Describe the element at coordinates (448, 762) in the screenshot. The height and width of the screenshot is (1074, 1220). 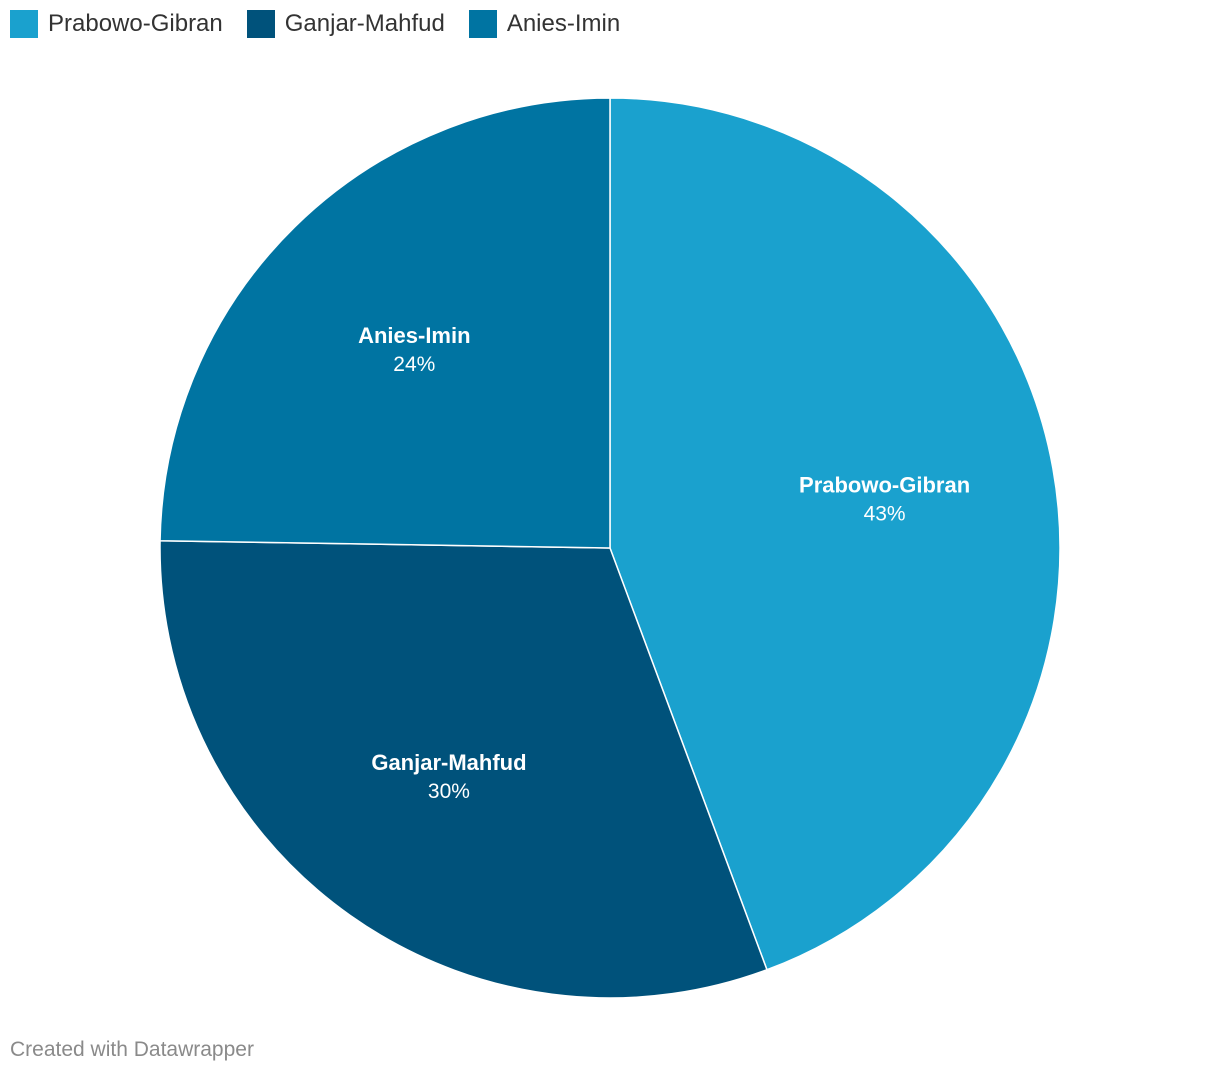
I see `slice-label-name-ganjar-mahfud: Ganjar-Mahfud` at that location.